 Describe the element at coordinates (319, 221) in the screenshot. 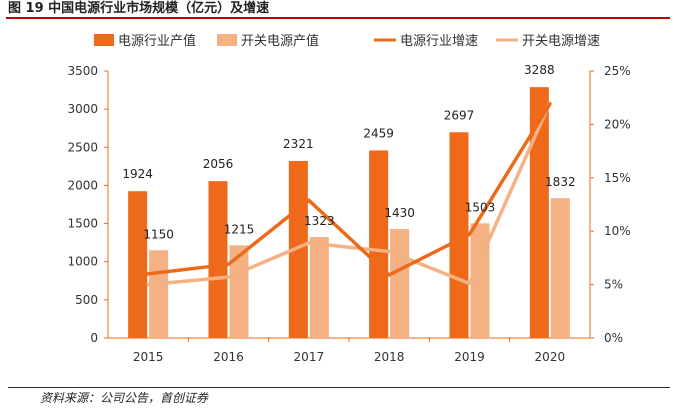

I see `data-label-switch: 1323` at that location.